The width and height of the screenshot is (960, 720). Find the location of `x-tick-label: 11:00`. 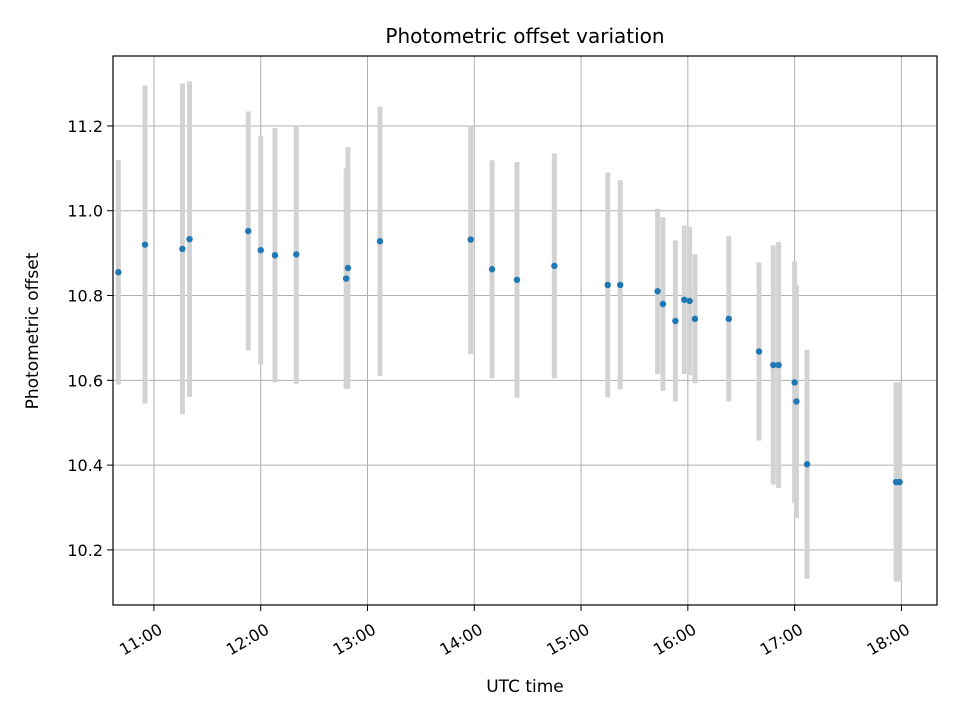

x-tick-label: 11:00 is located at coordinates (140, 640).